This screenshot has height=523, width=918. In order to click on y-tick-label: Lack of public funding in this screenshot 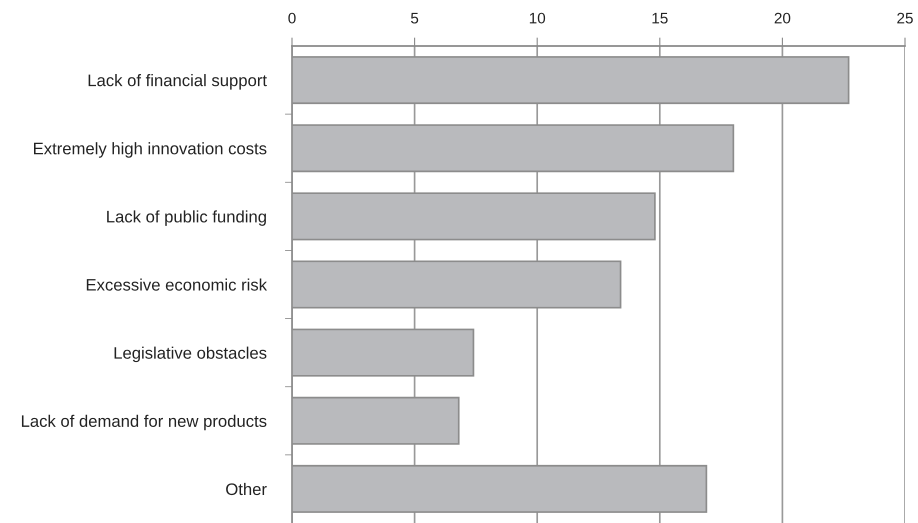, I will do `click(186, 218)`.